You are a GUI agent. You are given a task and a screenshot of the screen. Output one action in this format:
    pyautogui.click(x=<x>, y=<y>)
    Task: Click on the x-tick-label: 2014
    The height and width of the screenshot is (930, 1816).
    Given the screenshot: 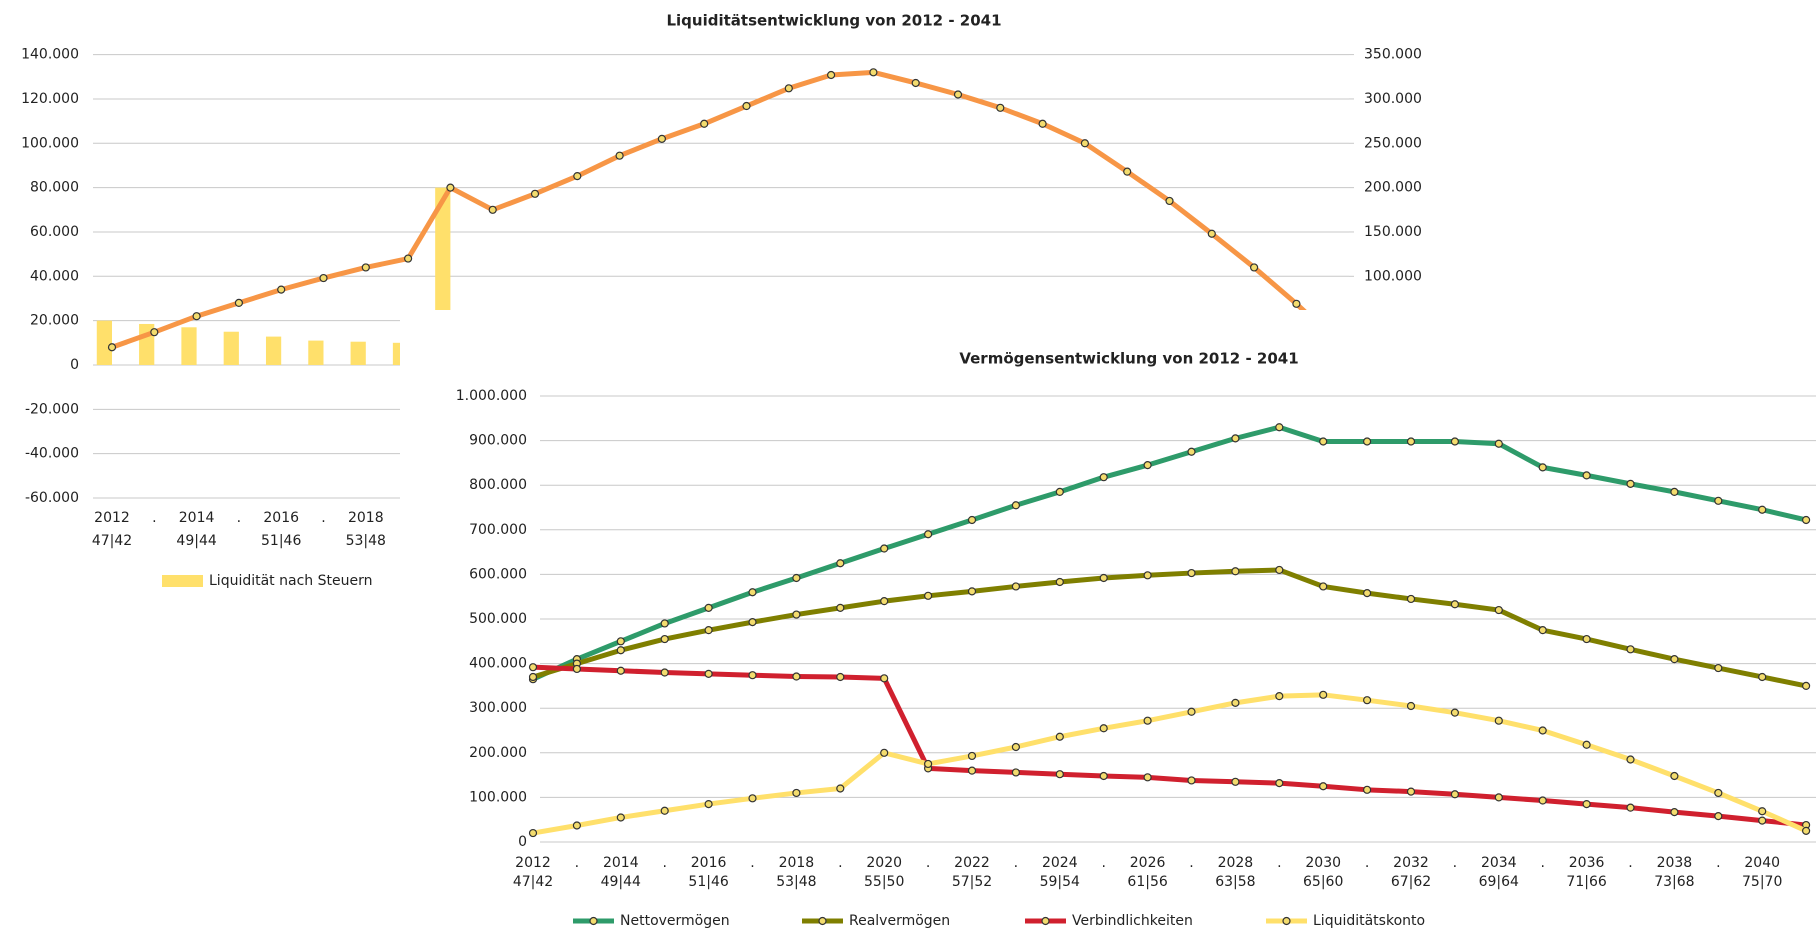 What is the action you would take?
    pyautogui.click(x=197, y=518)
    